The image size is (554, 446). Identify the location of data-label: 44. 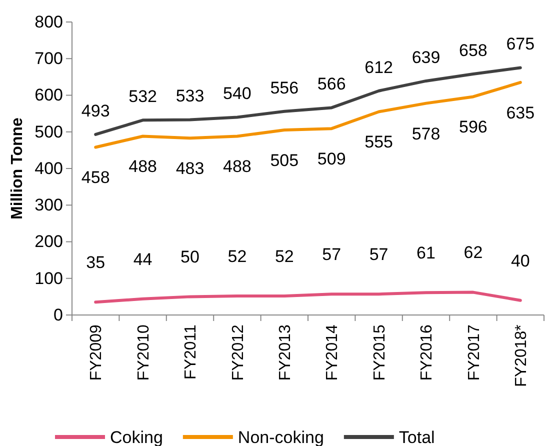
(142, 259).